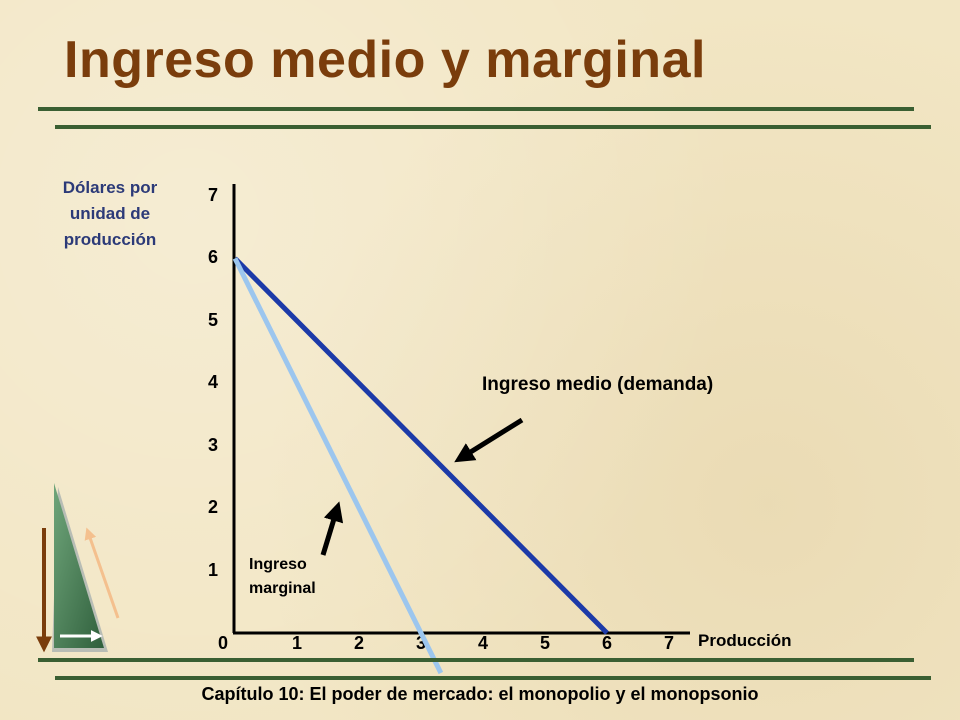 The height and width of the screenshot is (720, 960). What do you see at coordinates (212, 507) in the screenshot?
I see `y-tick-label: 2` at bounding box center [212, 507].